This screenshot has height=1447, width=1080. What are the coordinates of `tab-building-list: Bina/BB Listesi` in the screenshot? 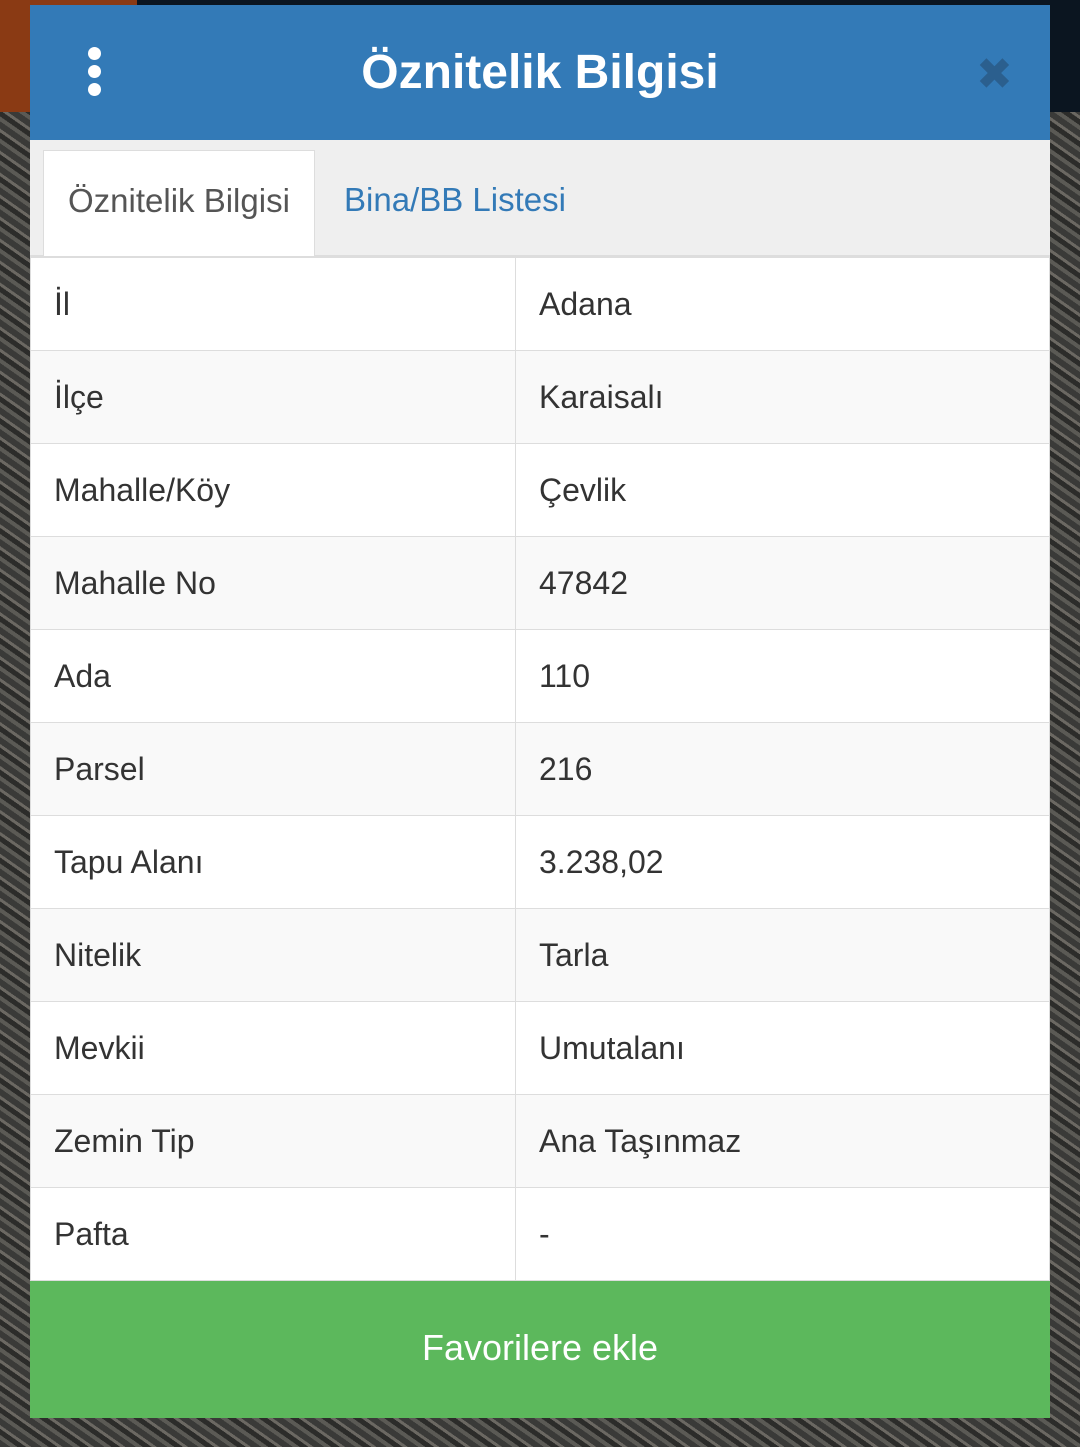 It's located at (455, 199).